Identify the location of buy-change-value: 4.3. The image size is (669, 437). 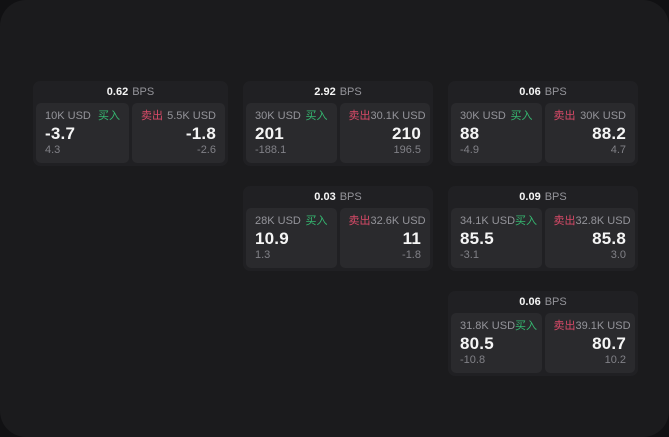
(53, 150).